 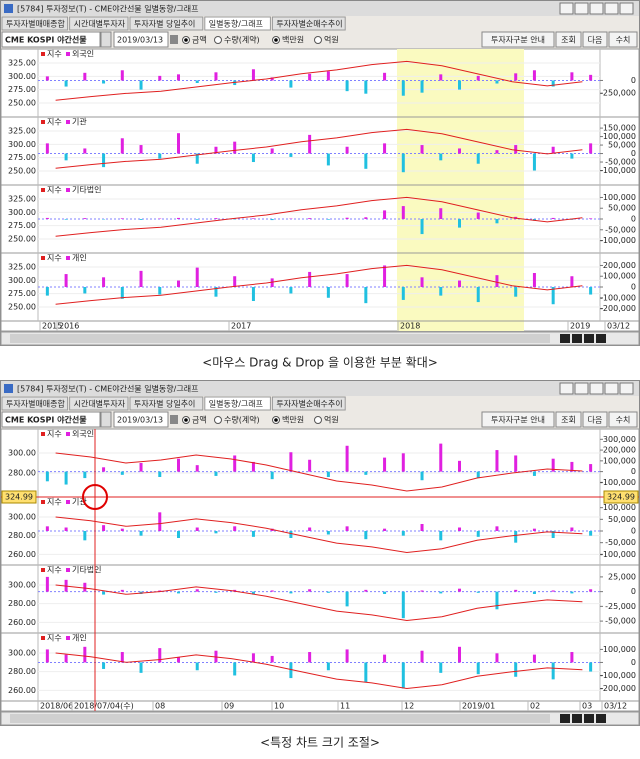 I want to click on tab-label: 투자자별순매수추이, so click(x=309, y=24).